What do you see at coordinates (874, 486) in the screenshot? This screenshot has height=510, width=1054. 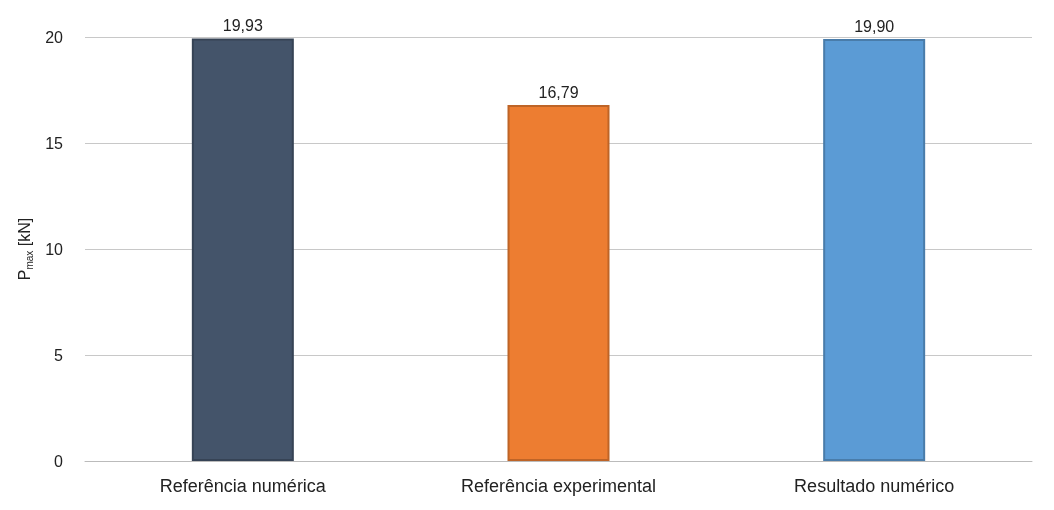 I see `x-tick-label: Resultado numérico` at bounding box center [874, 486].